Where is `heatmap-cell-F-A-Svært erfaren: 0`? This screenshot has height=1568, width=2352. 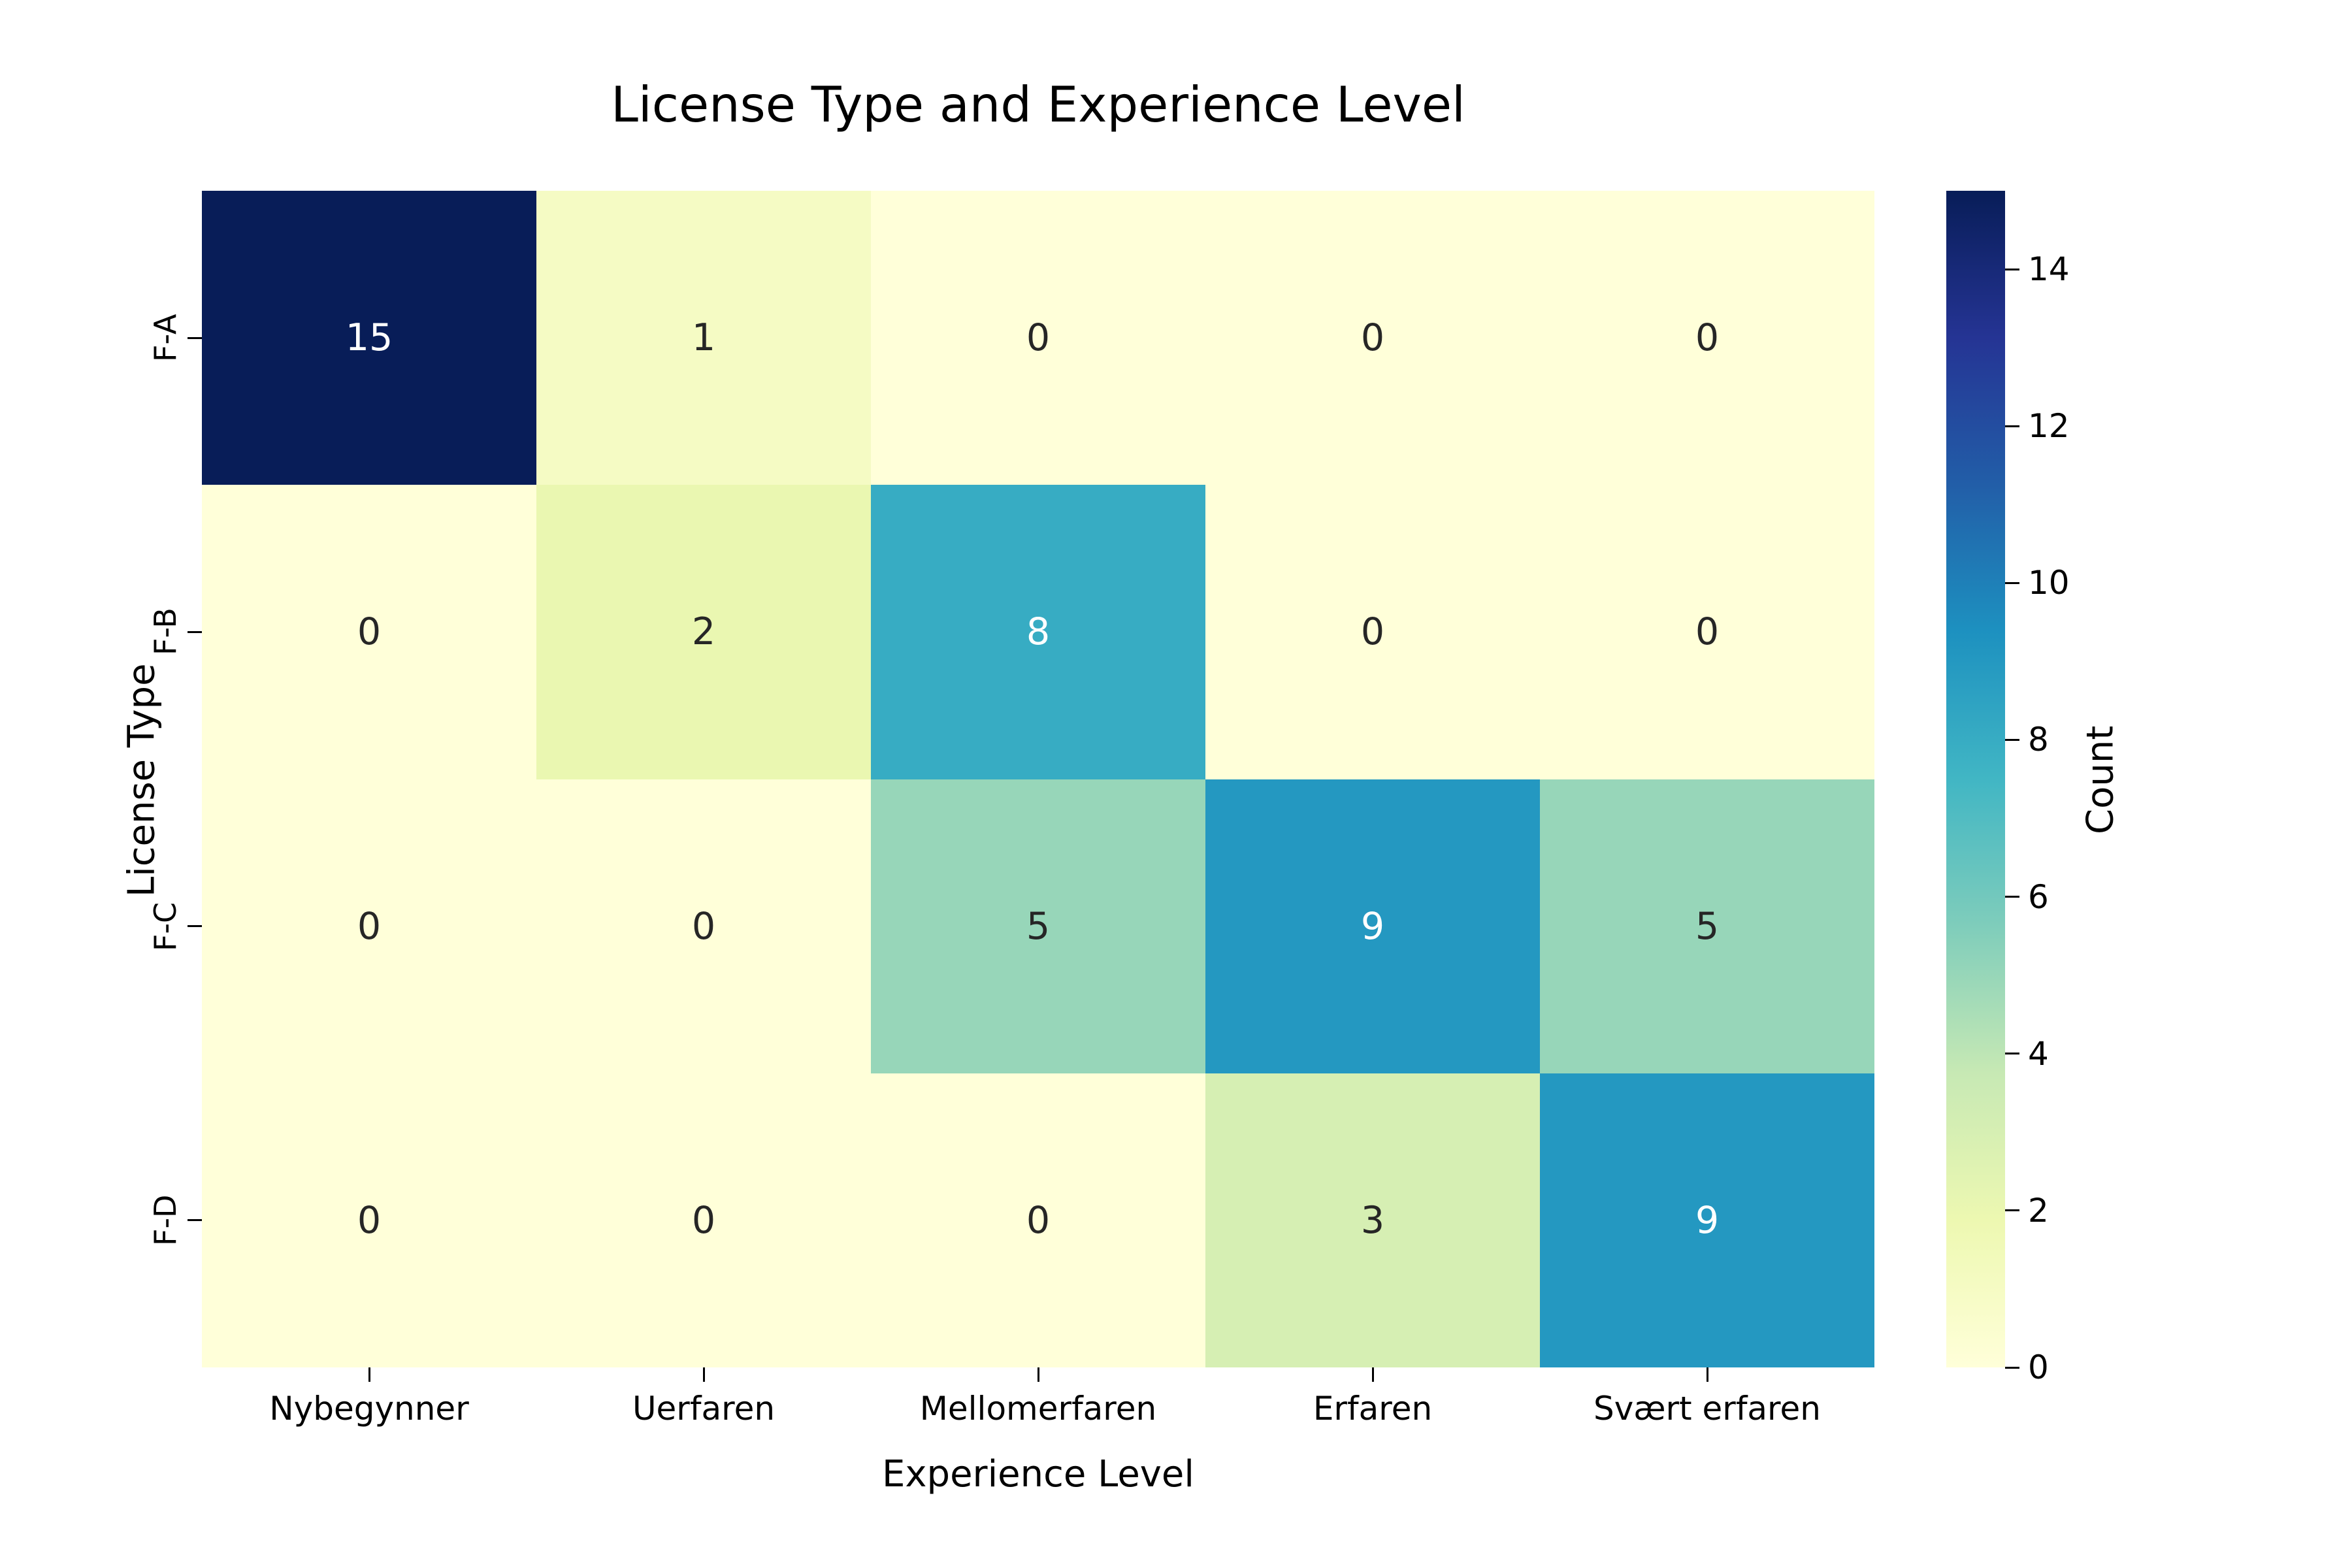
heatmap-cell-F-A-Svært erfaren: 0 is located at coordinates (1707, 338).